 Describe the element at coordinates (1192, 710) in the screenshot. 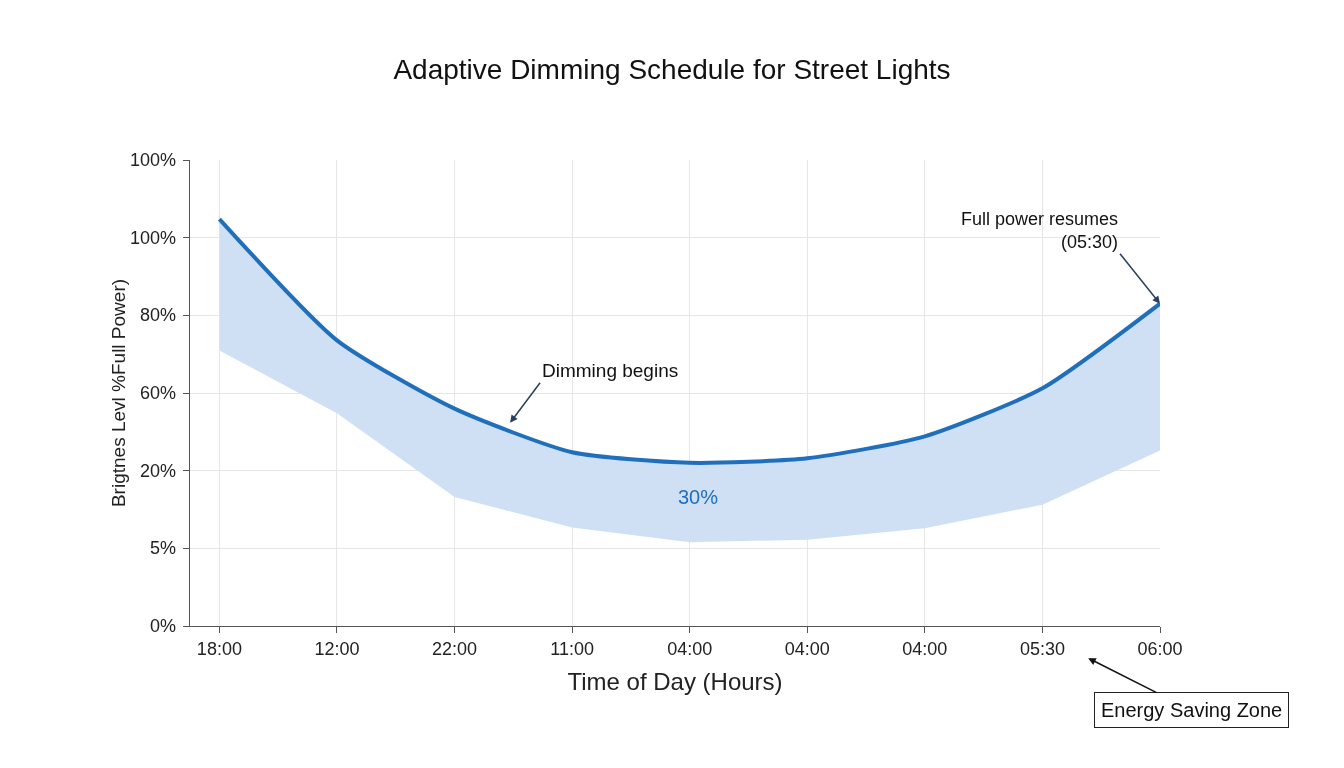

I see `text: Energy Saving Zone` at that location.